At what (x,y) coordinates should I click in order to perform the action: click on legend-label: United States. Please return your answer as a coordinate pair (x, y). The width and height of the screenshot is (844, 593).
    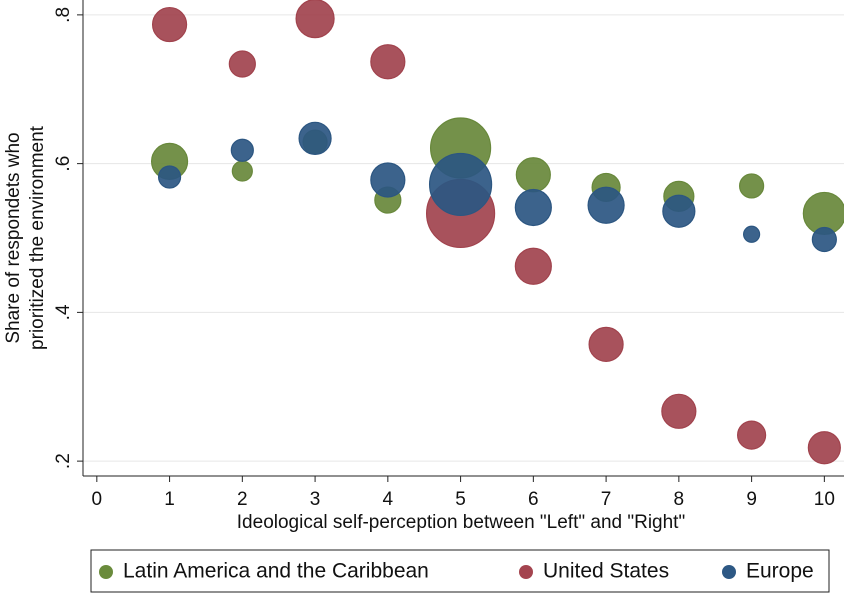
    Looking at the image, I should click on (606, 571).